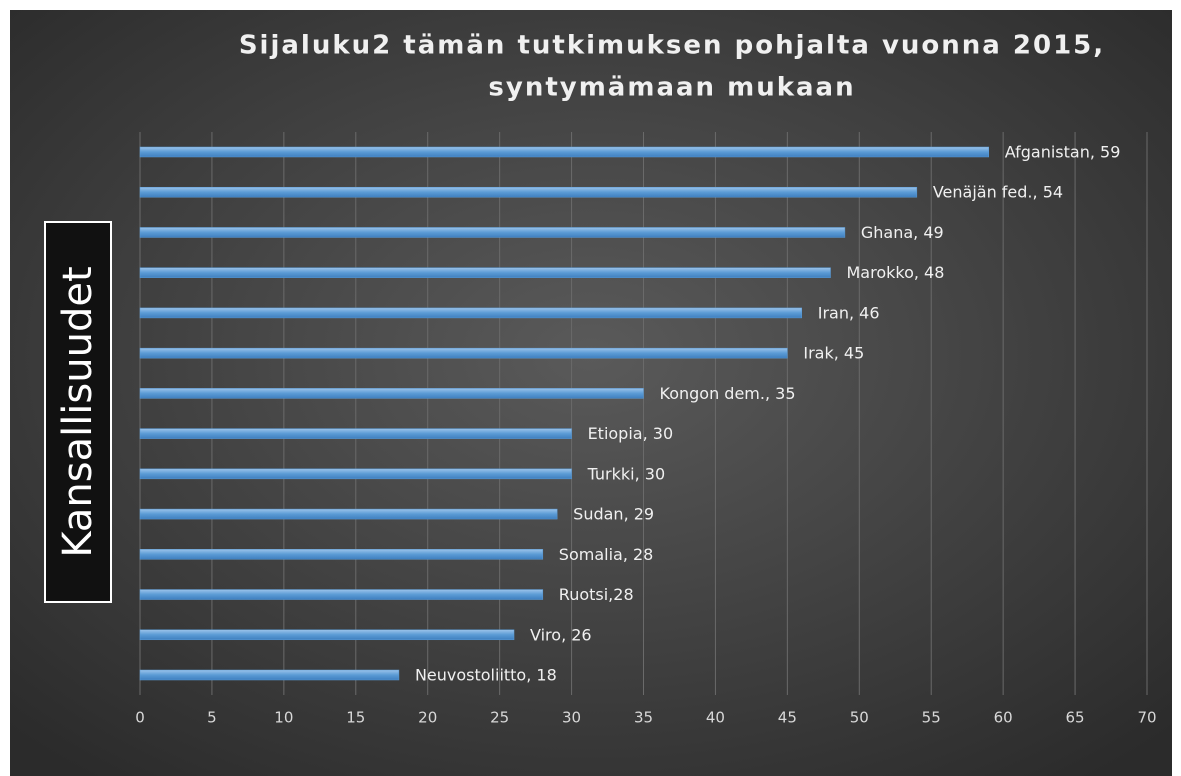  I want to click on y-axis-label: Kansallisuudet, so click(78, 411).